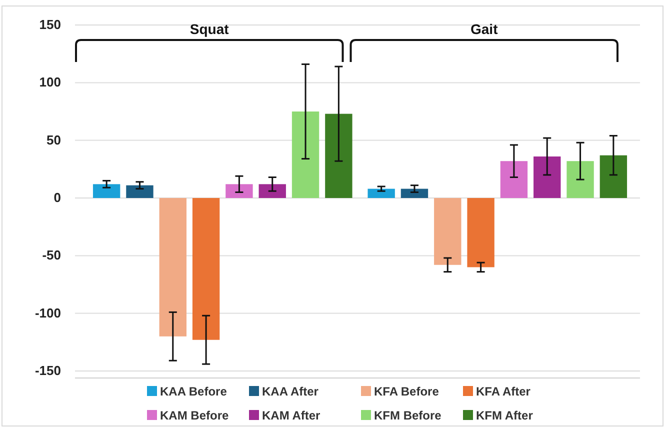 This screenshot has width=671, height=435. Describe the element at coordinates (408, 415) in the screenshot. I see `legend-label: KFM Before` at that location.